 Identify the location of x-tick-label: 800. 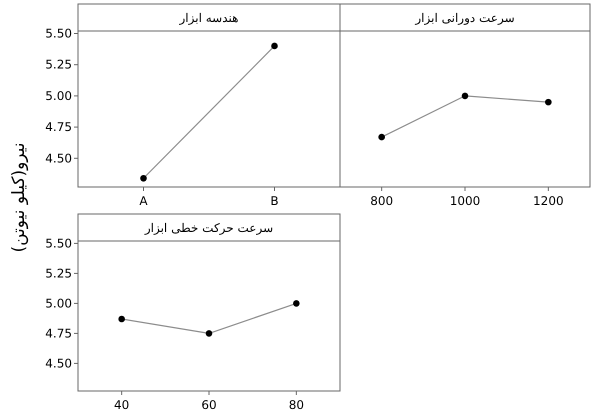
(382, 201).